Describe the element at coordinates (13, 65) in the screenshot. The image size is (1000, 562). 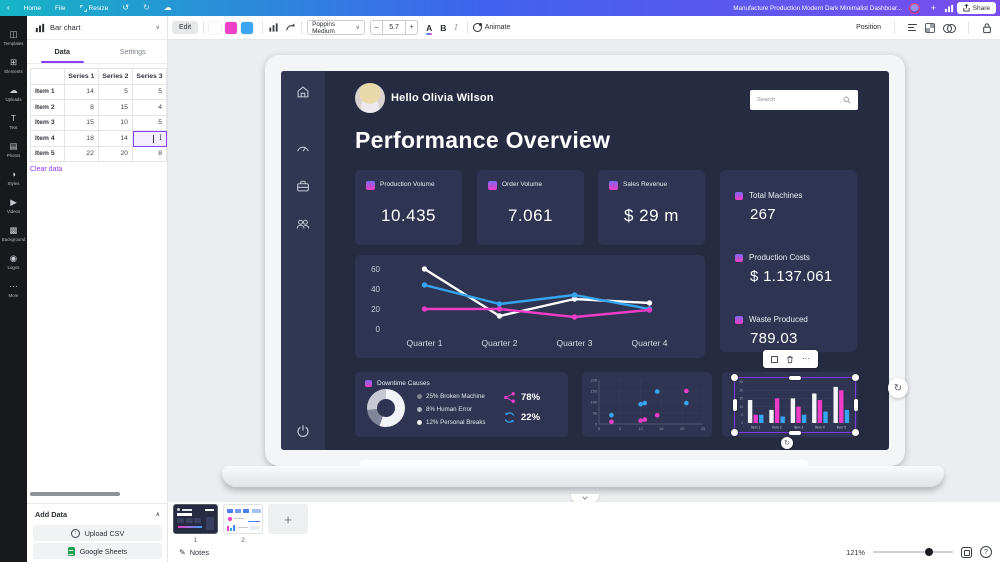
I see `sidebar-item-elements: ⊞ Elements` at that location.